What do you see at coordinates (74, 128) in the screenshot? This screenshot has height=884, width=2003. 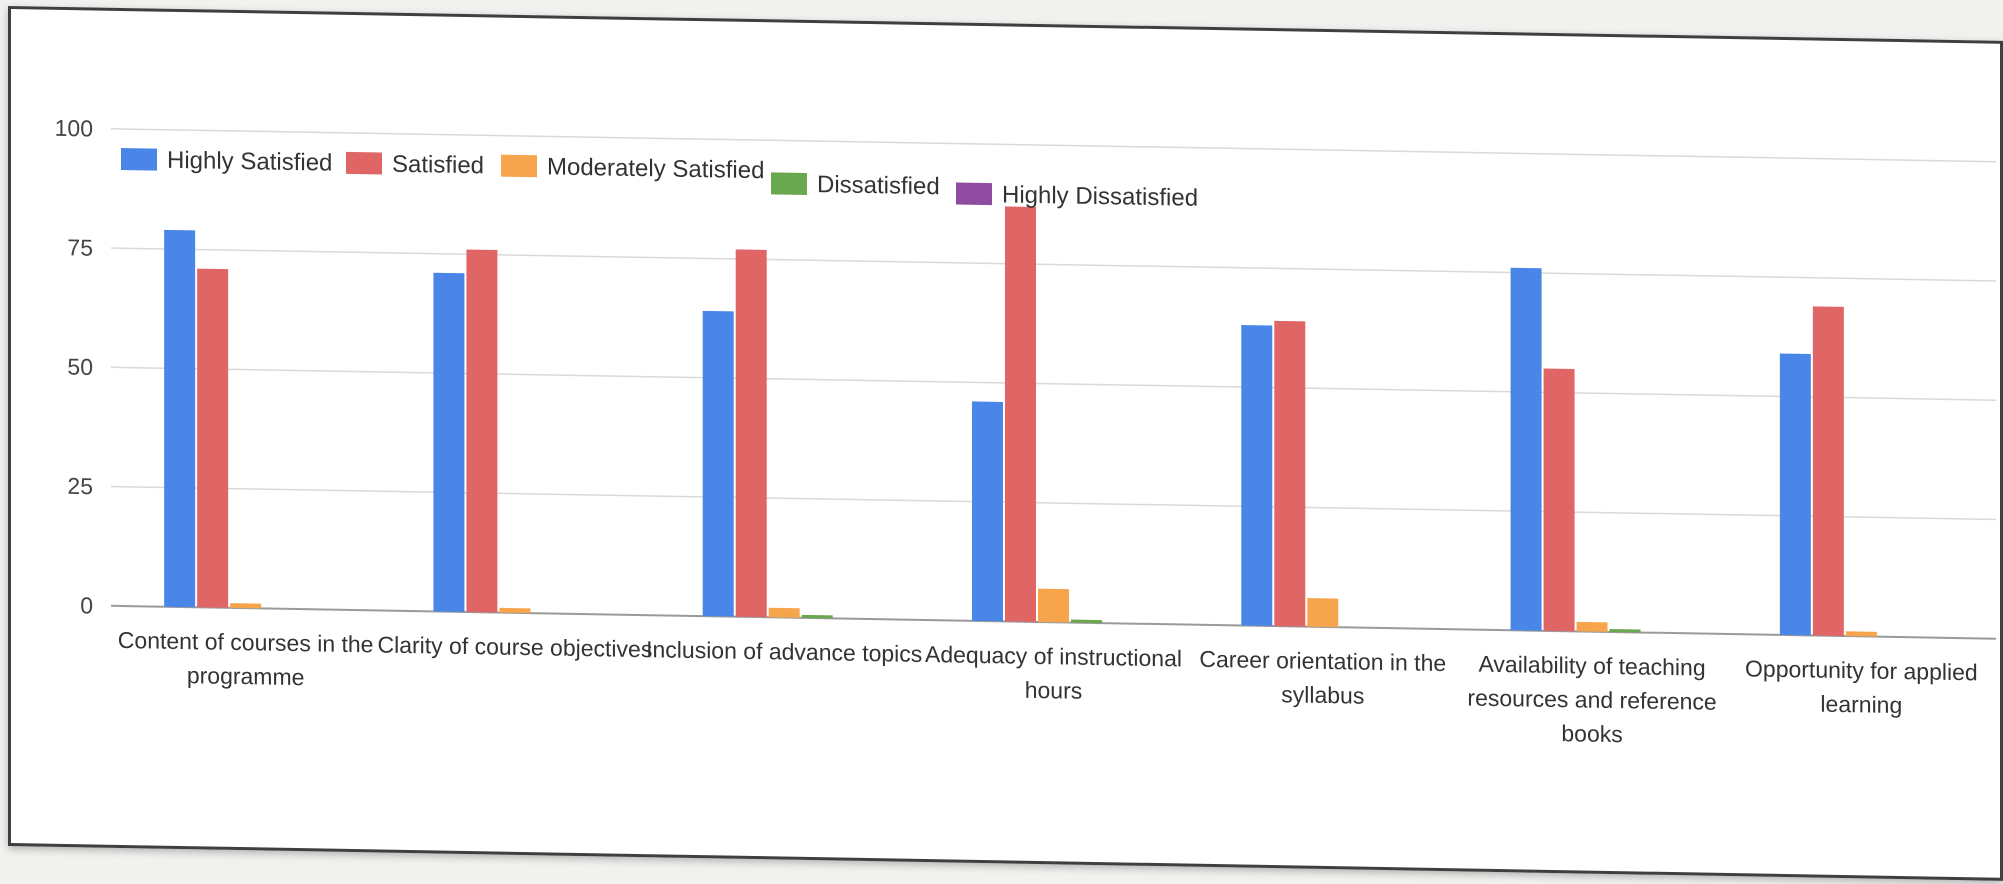 I see `y-tick-label: 100` at bounding box center [74, 128].